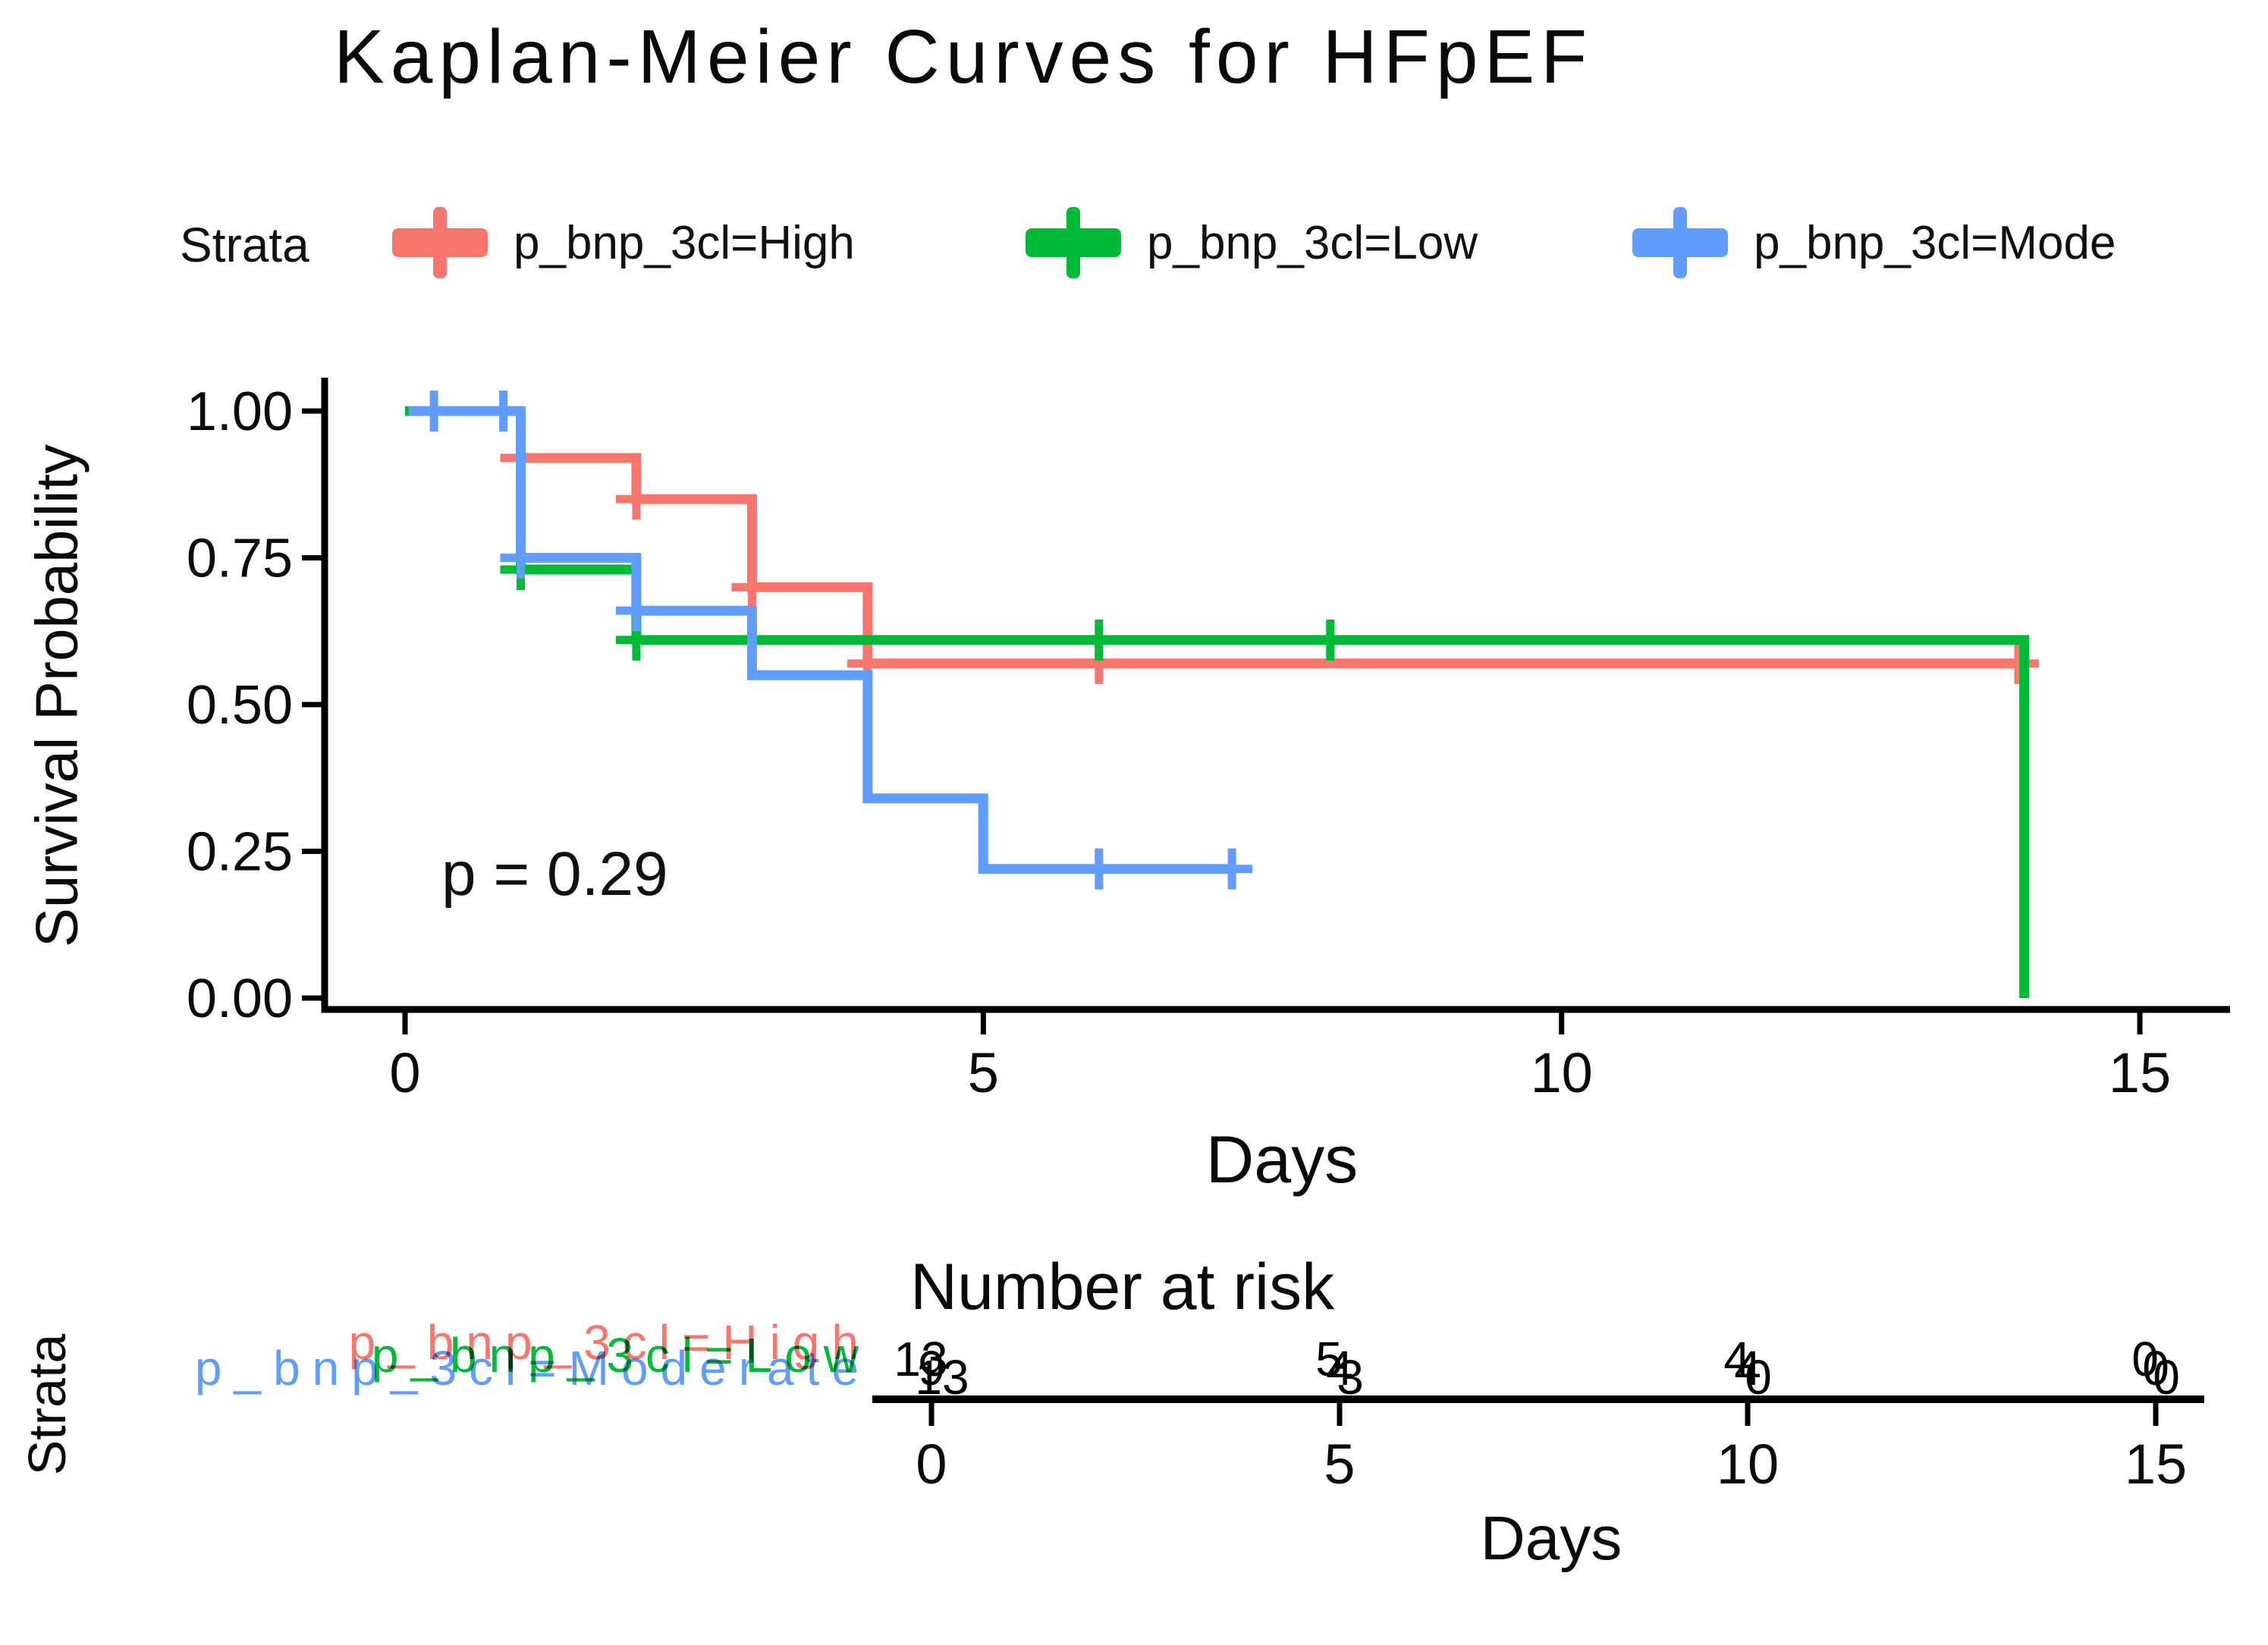 The image size is (2268, 1645). I want to click on risk-x-axis-title: Days, so click(1551, 1538).